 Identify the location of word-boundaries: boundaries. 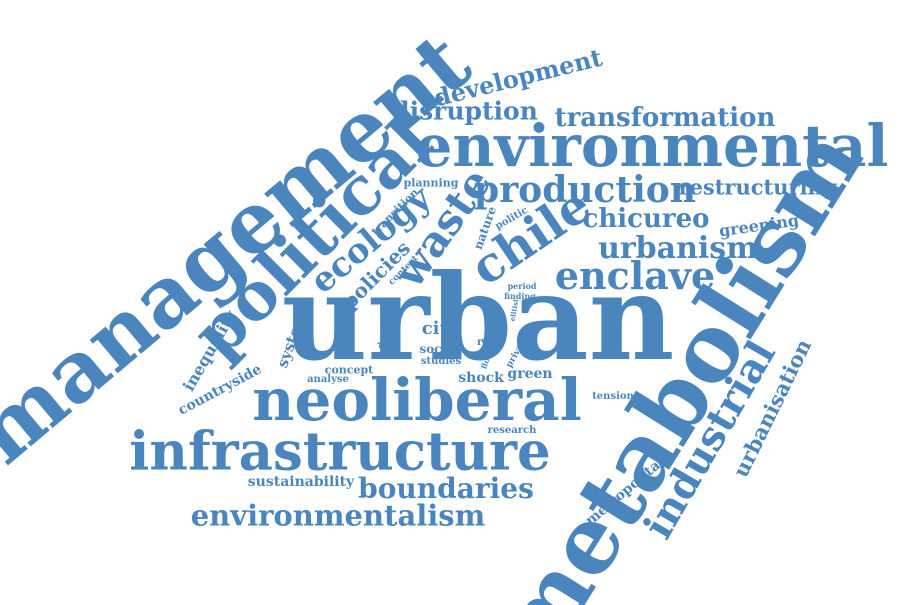
(446, 488).